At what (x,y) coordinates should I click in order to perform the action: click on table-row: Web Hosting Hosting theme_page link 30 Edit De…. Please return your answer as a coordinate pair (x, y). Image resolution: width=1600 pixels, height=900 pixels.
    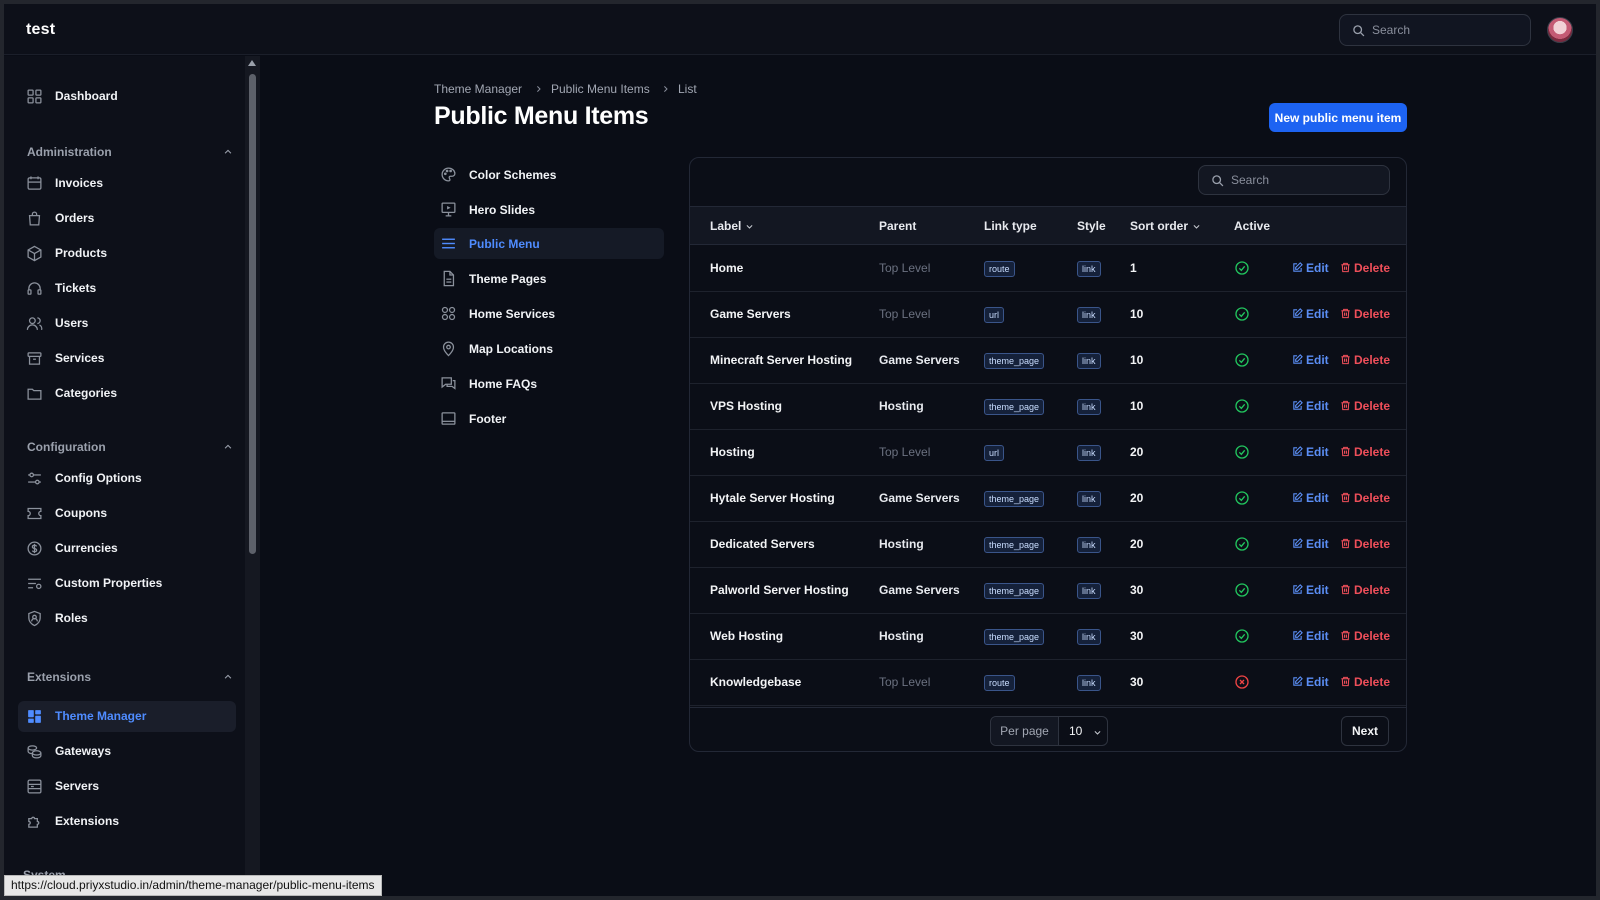
    Looking at the image, I should click on (1048, 637).